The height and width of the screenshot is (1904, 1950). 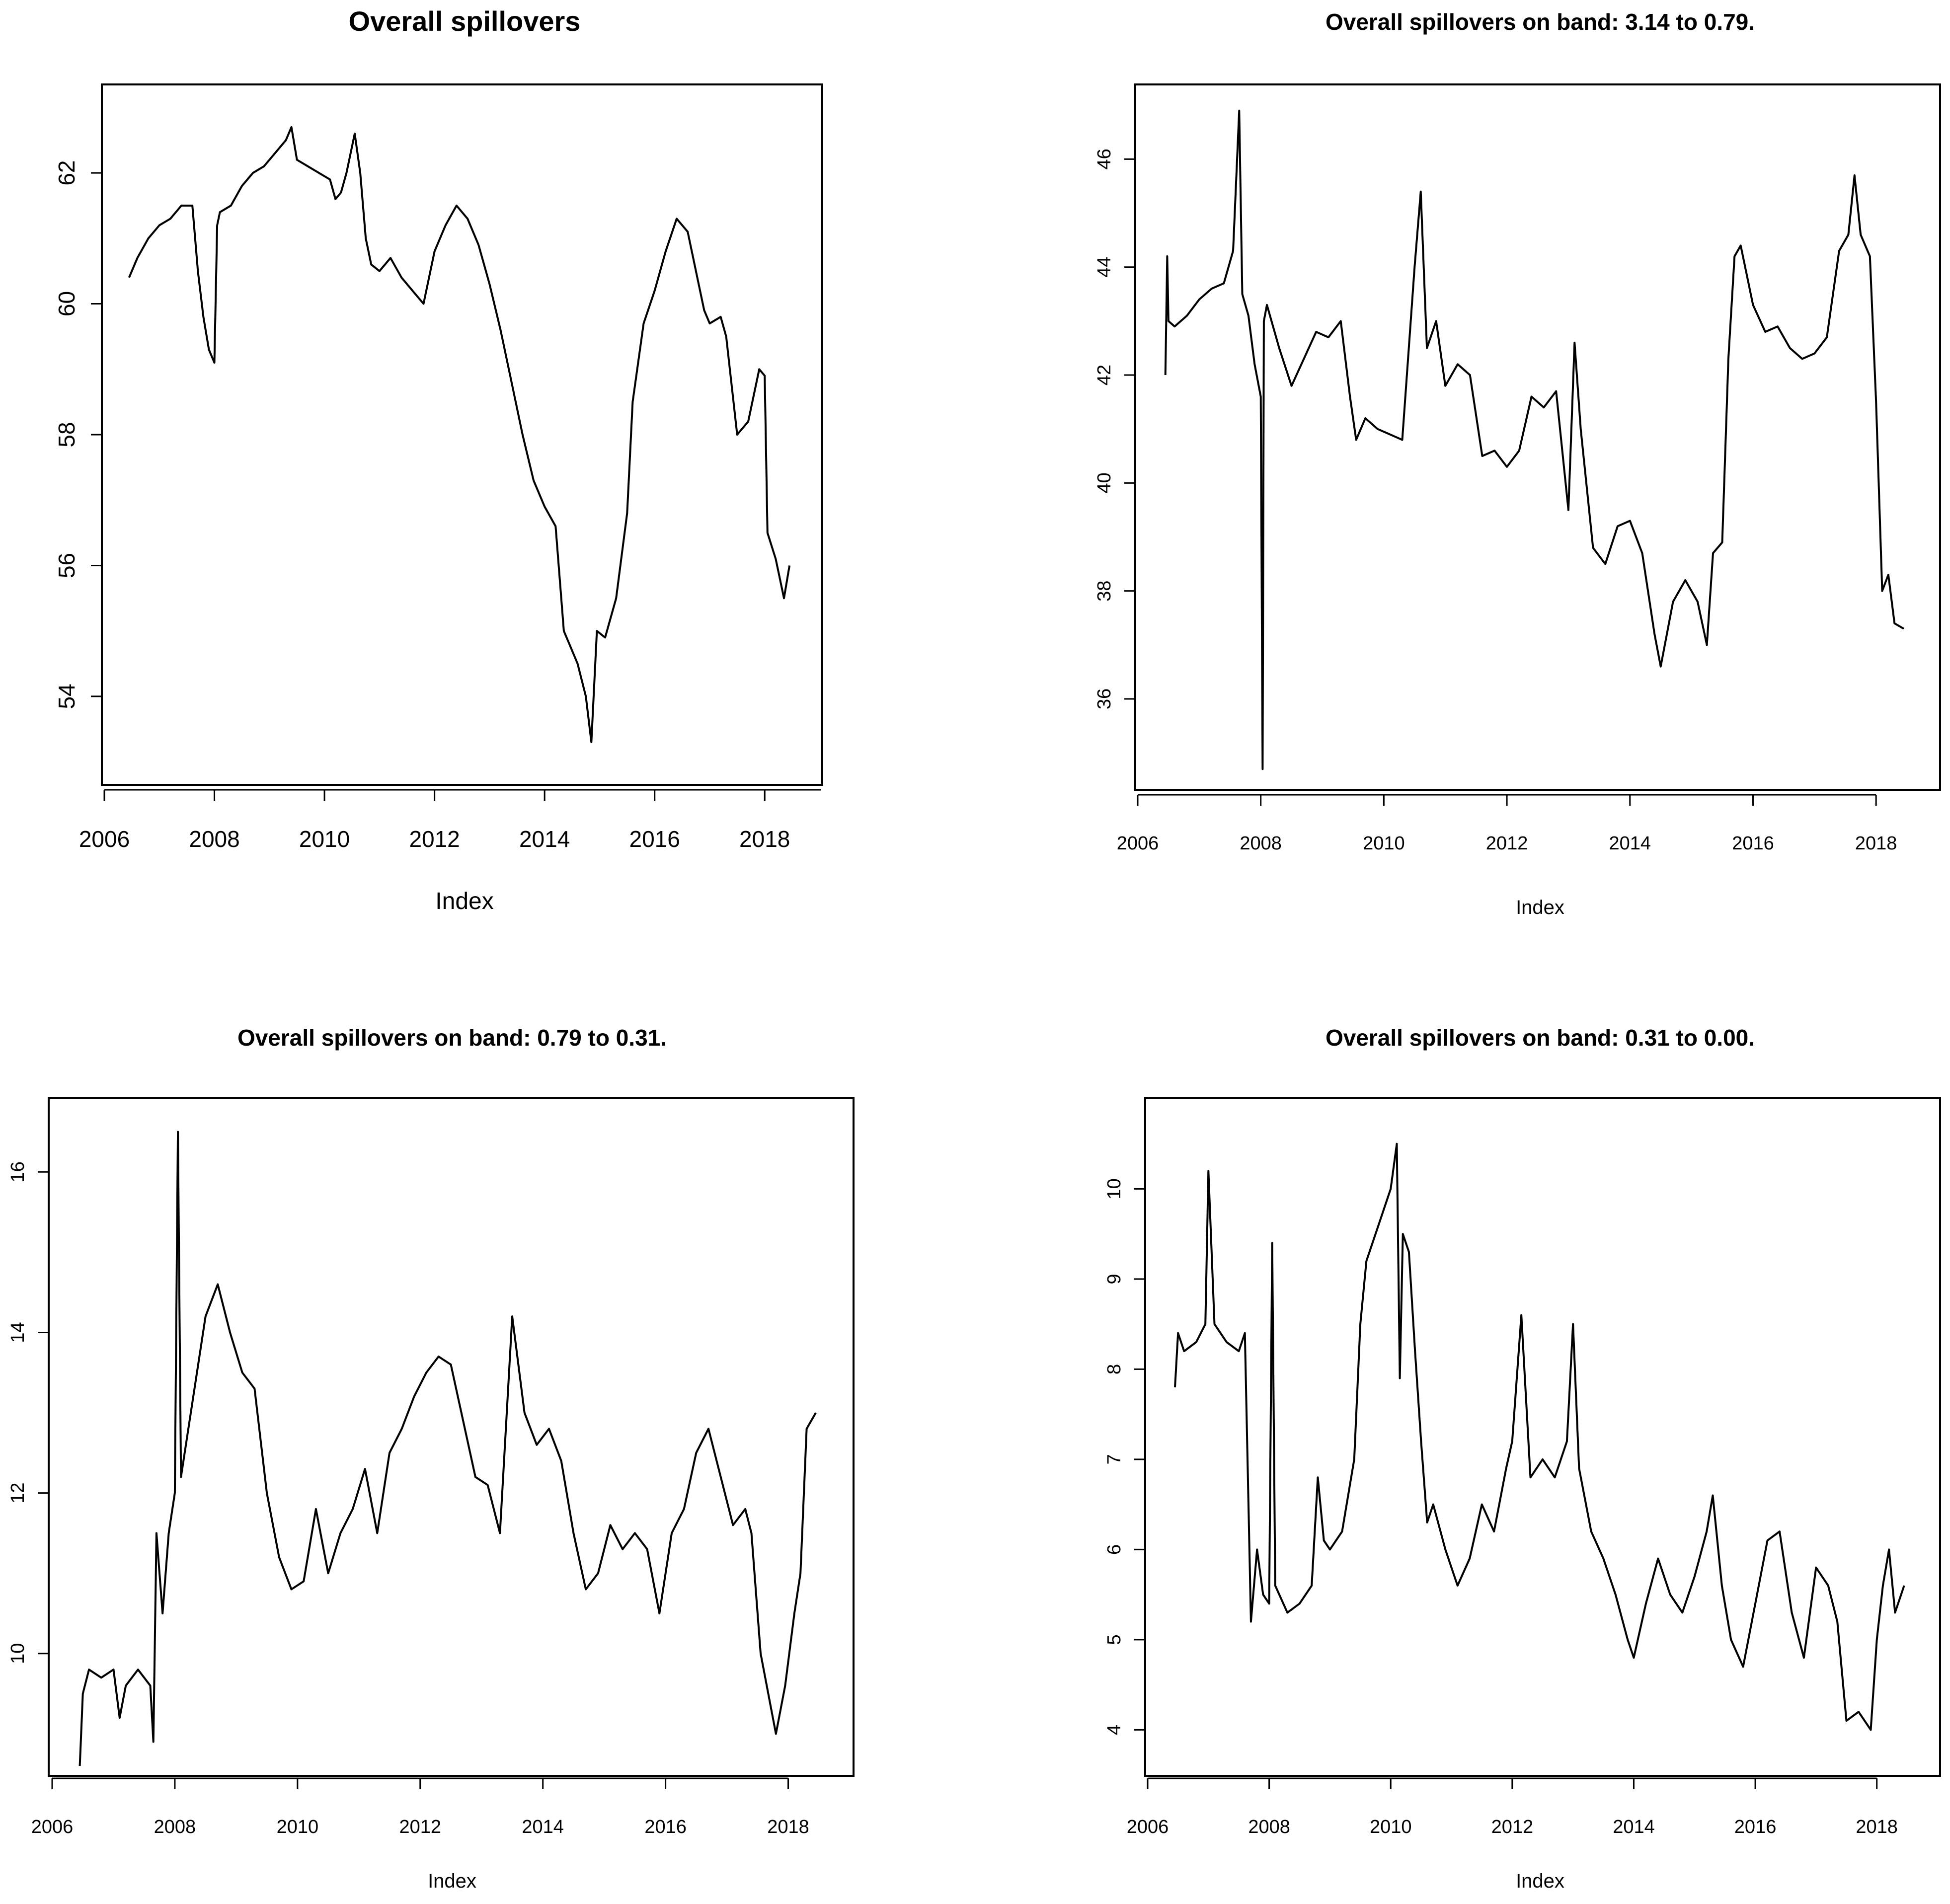 What do you see at coordinates (17, 1332) in the screenshot?
I see `y-tick-label: 14` at bounding box center [17, 1332].